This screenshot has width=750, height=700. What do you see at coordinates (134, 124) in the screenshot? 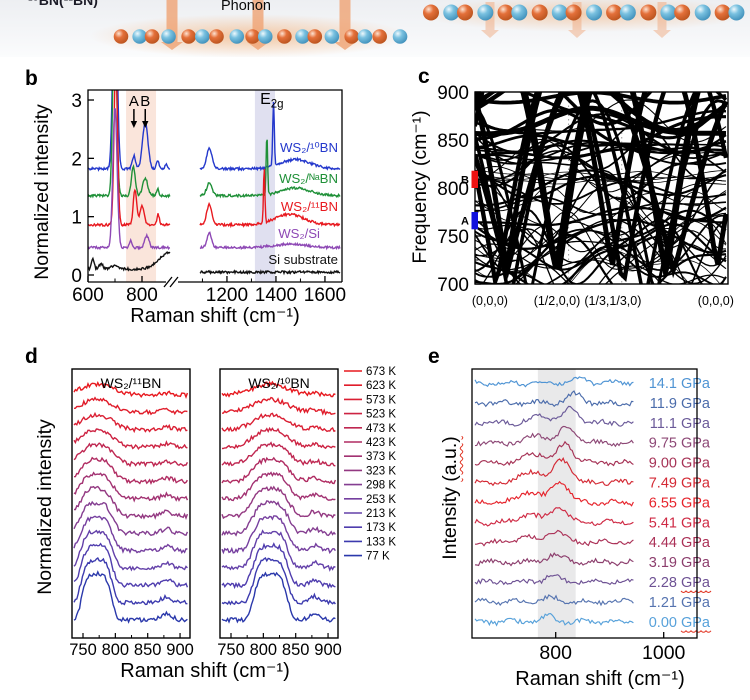
I see `down-arrow-icon` at bounding box center [134, 124].